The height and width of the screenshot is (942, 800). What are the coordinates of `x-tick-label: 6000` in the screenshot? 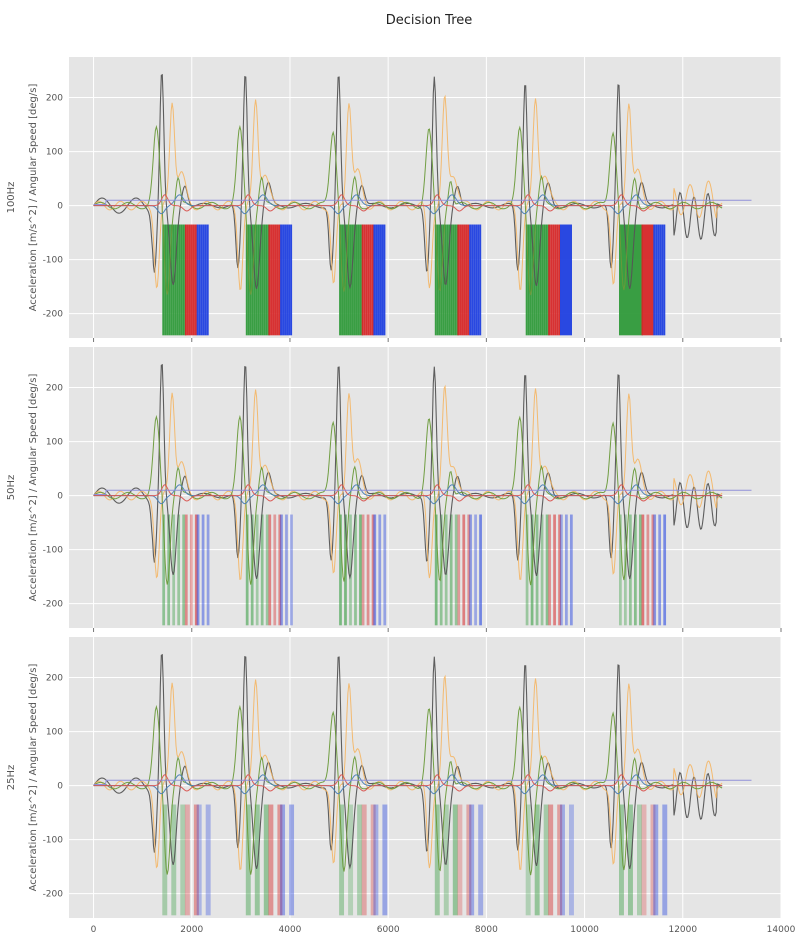 It's located at (388, 930).